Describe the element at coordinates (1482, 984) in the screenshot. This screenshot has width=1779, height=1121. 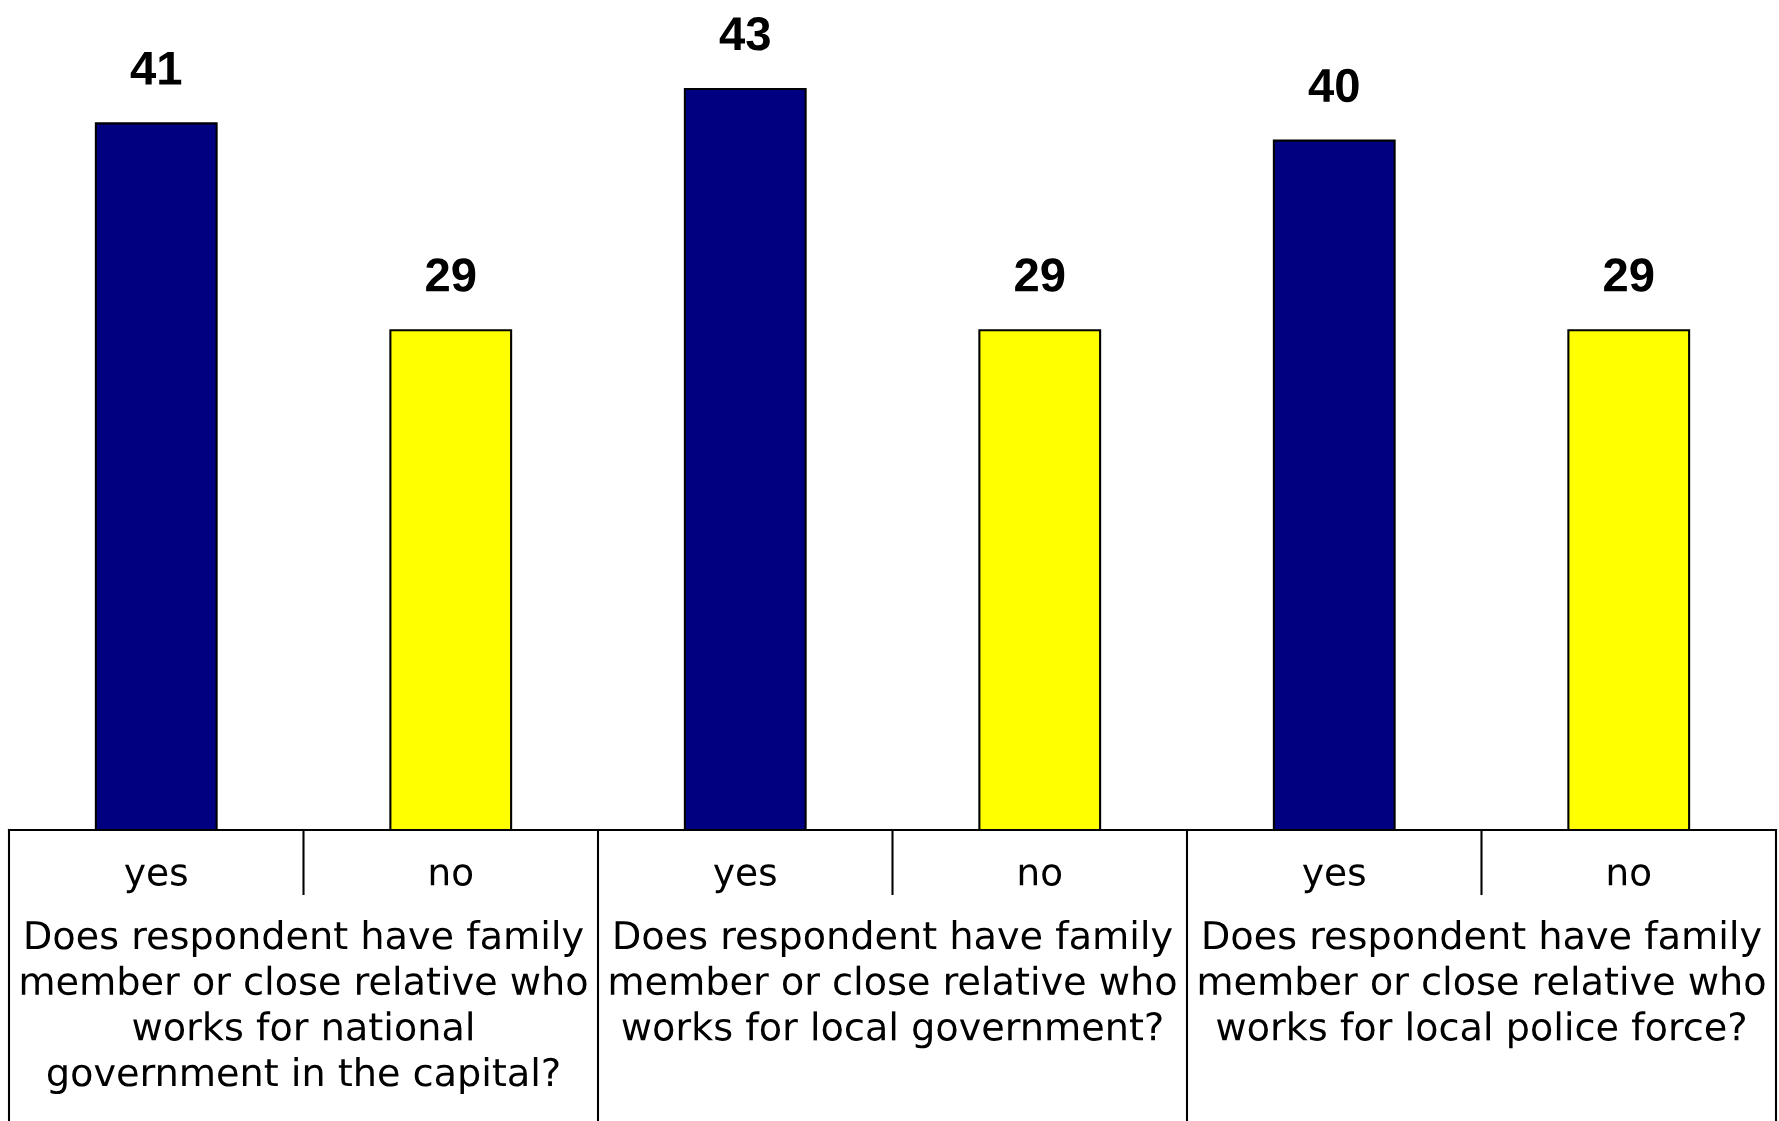
I see `x-tick-label: Does respondent have family member or close relative who works for local police force?` at that location.